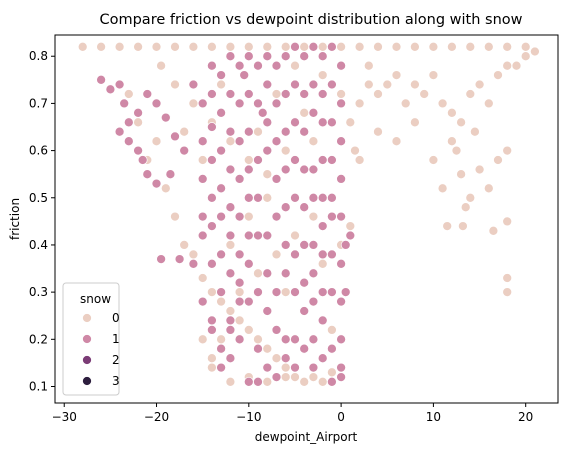 The width and height of the screenshot is (567, 459). Describe the element at coordinates (433, 417) in the screenshot. I see `x-tick-label: 10` at that location.